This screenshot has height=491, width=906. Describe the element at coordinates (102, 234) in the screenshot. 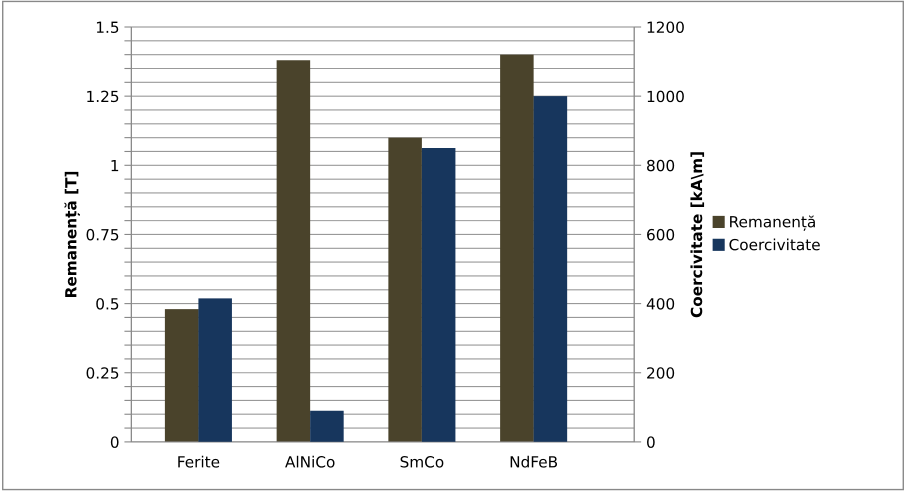

I see `y-tick-label: 0.75` at that location.